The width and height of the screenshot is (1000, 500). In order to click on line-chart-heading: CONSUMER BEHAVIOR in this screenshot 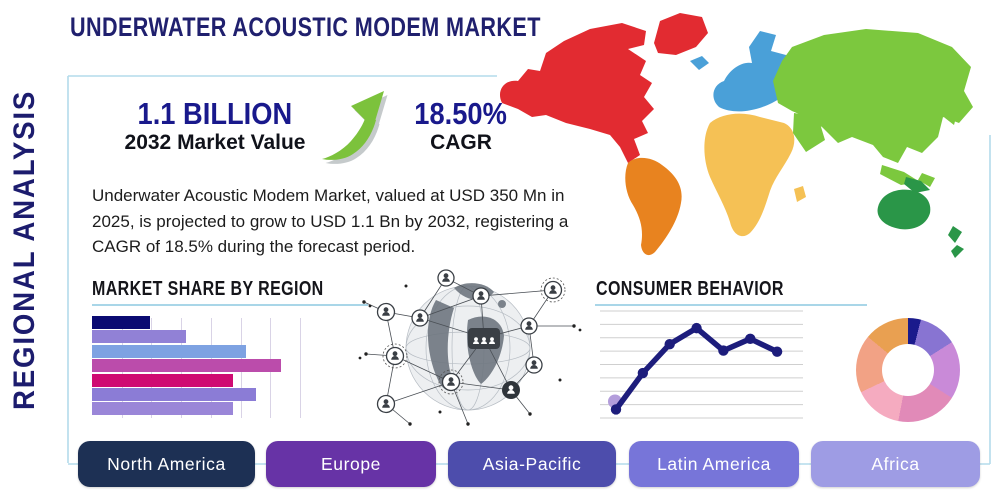, I will do `click(690, 289)`.